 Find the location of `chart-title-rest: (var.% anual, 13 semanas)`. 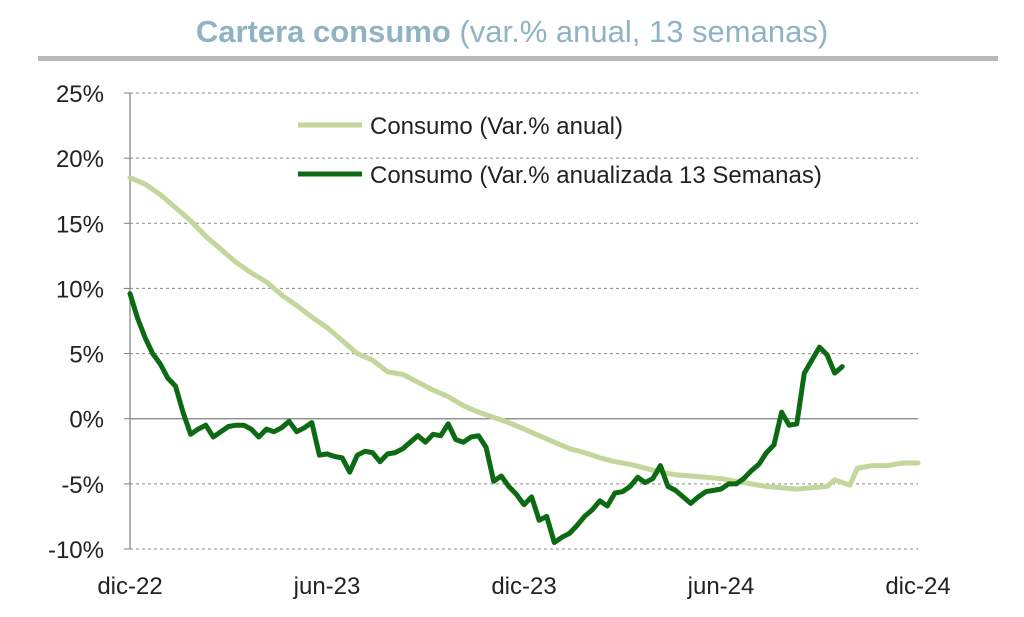

chart-title-rest: (var.% anual, 13 semanas) is located at coordinates (644, 31).